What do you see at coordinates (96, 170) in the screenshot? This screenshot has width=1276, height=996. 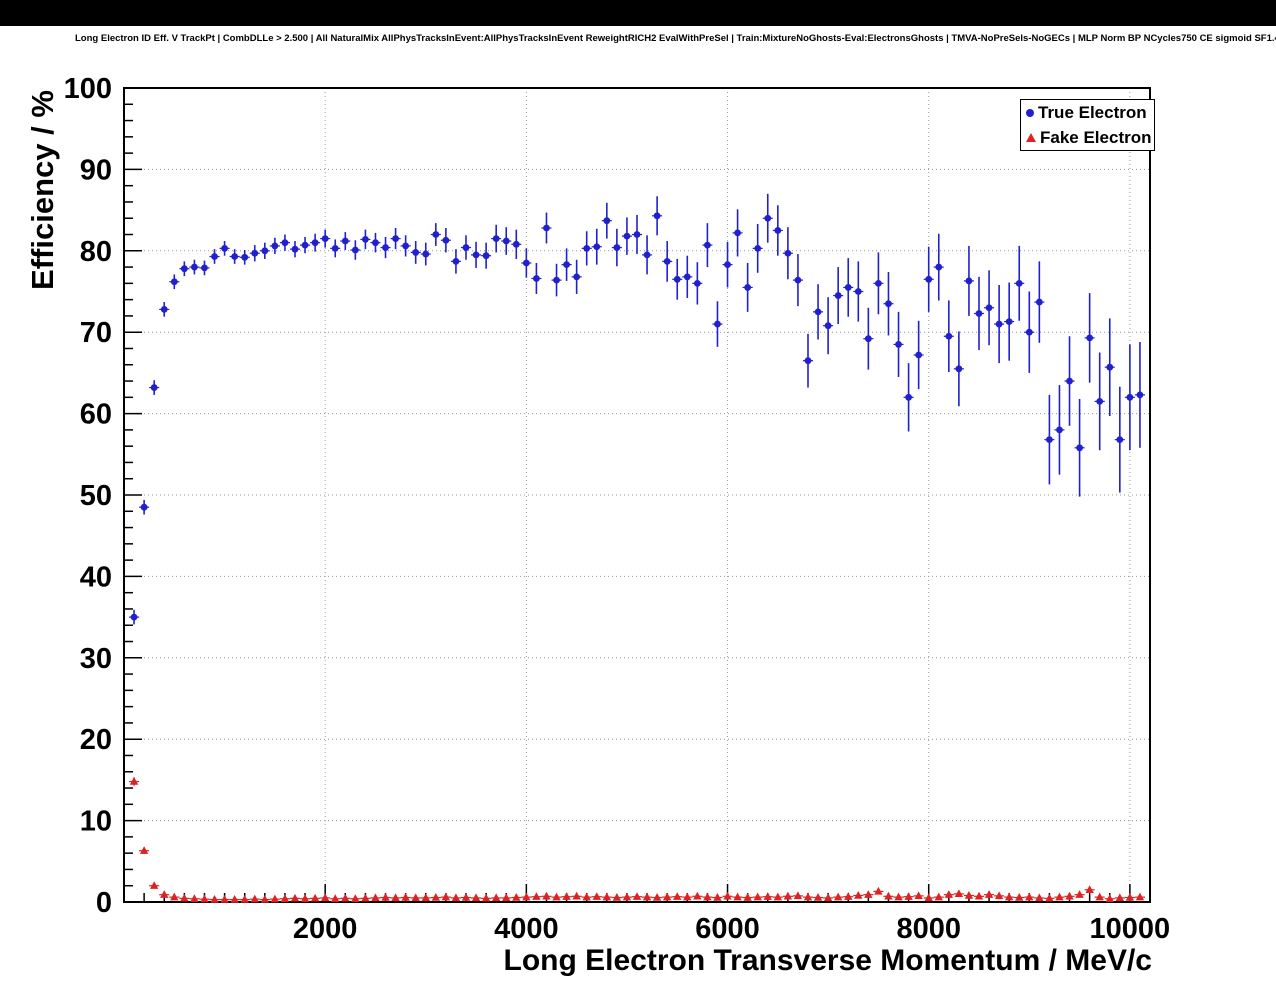 I see `y-tick-label: 90` at bounding box center [96, 170].